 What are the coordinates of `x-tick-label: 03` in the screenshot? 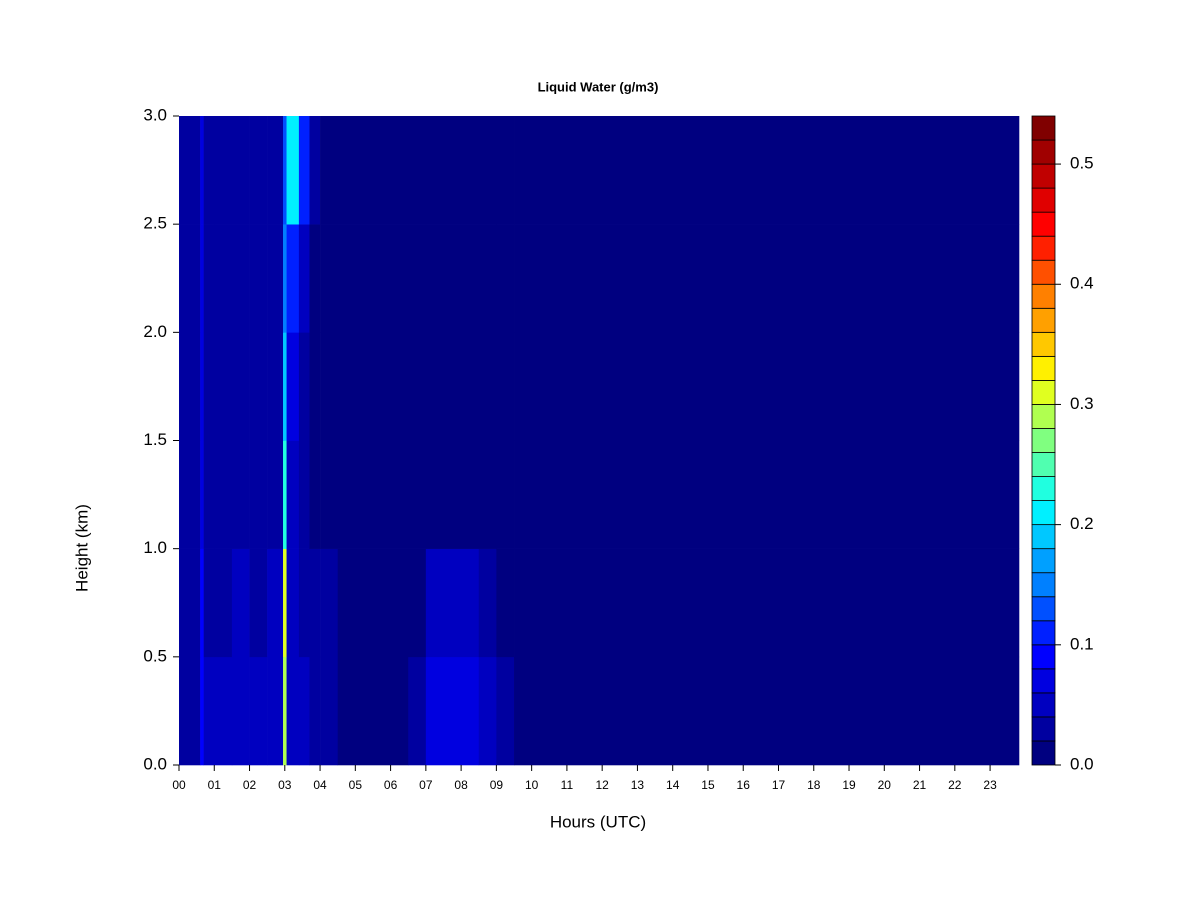 It's located at (285, 785).